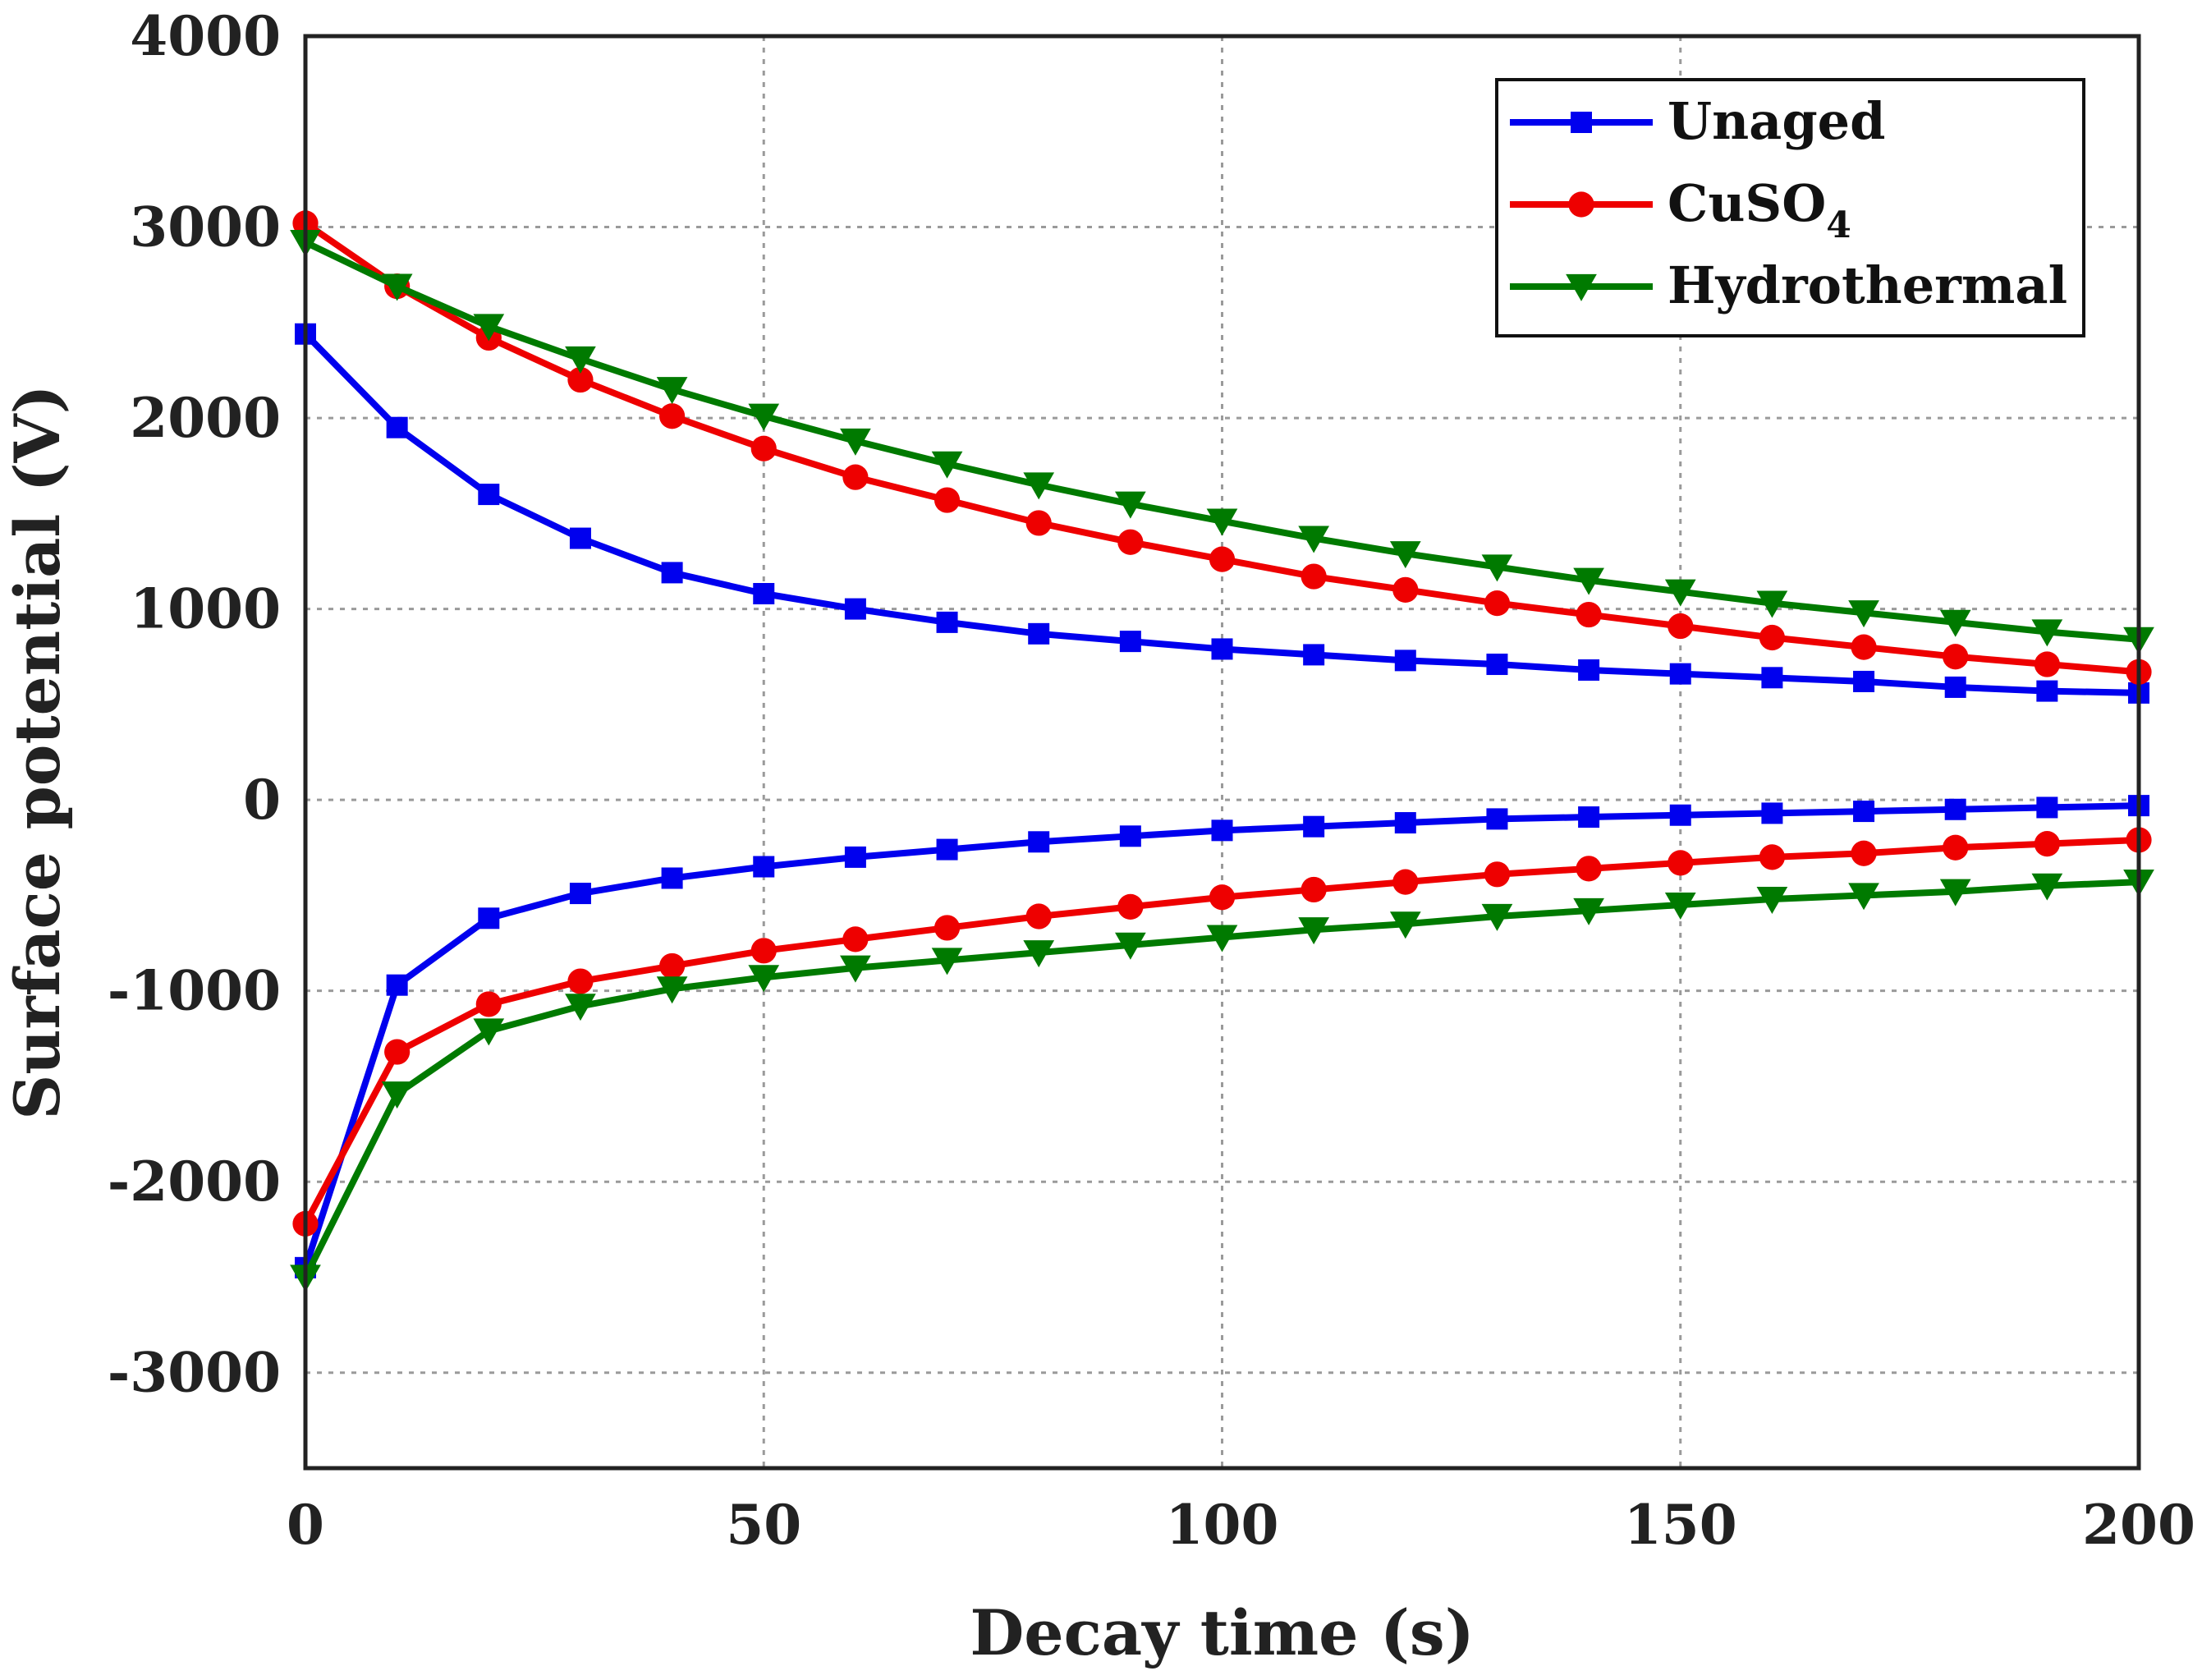  I want to click on legend-label: Unaged, so click(1777, 121).